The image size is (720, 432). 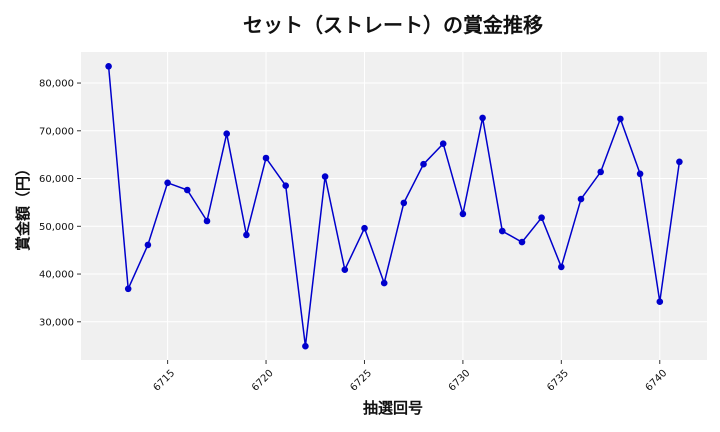 I want to click on y-tick-label: 50,000, so click(x=56, y=227).